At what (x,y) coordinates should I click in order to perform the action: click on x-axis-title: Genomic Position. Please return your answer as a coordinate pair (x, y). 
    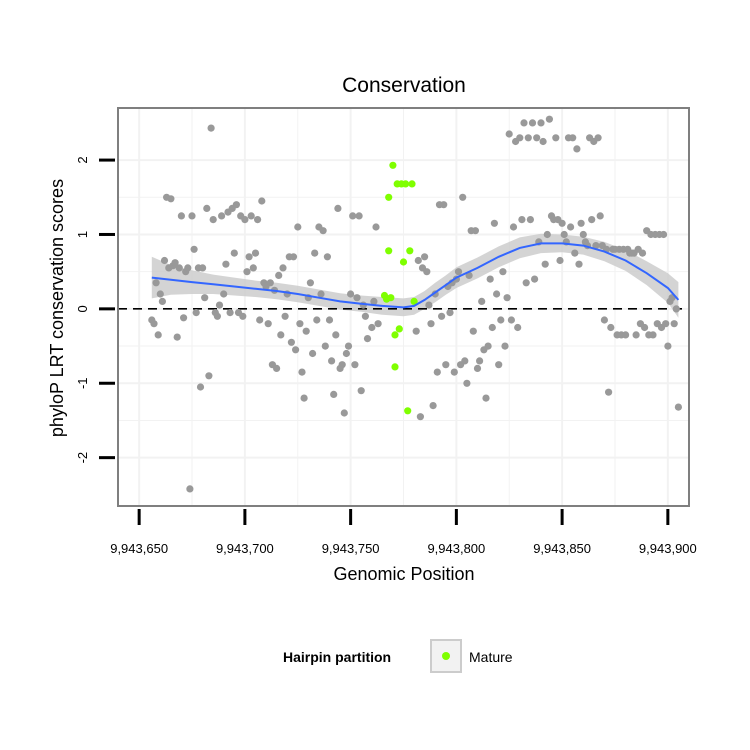
    Looking at the image, I should click on (403, 574).